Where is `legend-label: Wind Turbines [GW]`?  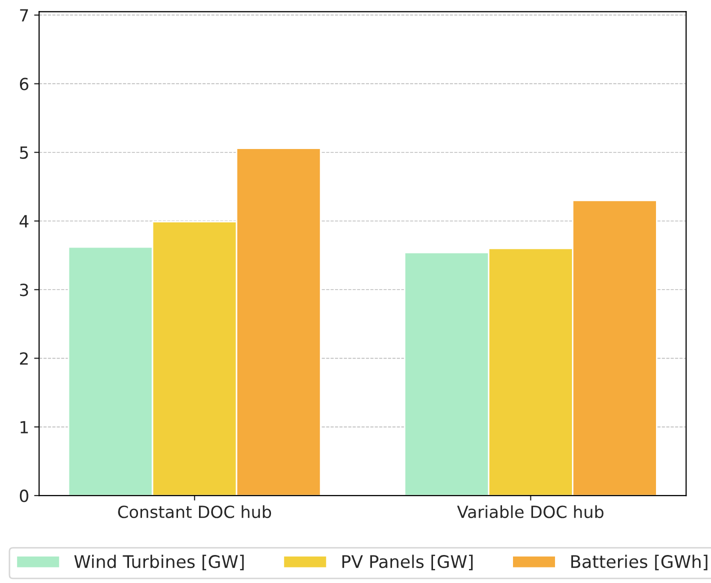 legend-label: Wind Turbines [GW] is located at coordinates (159, 562).